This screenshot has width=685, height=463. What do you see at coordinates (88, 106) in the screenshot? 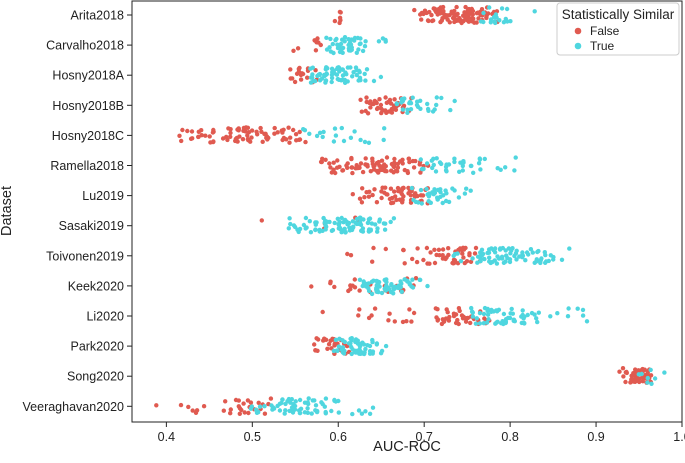
I see `y-tick-label: Hosny2018B` at bounding box center [88, 106].